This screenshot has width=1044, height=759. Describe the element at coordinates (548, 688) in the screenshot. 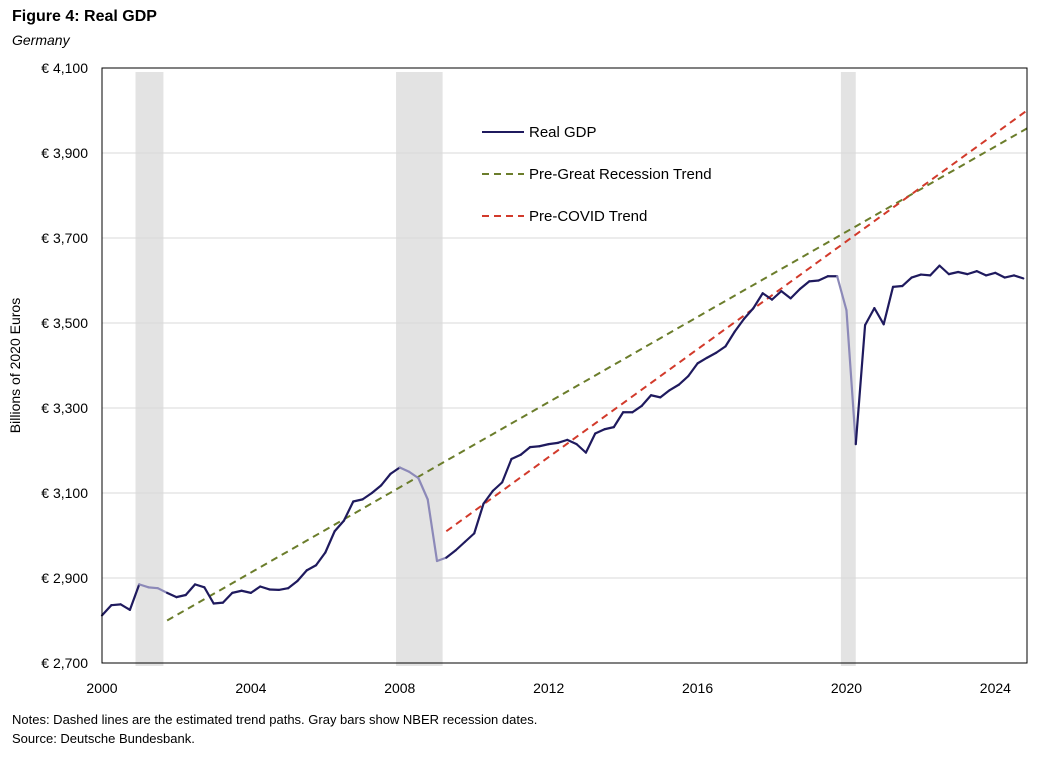

I see `x-tick-label: 2012` at that location.